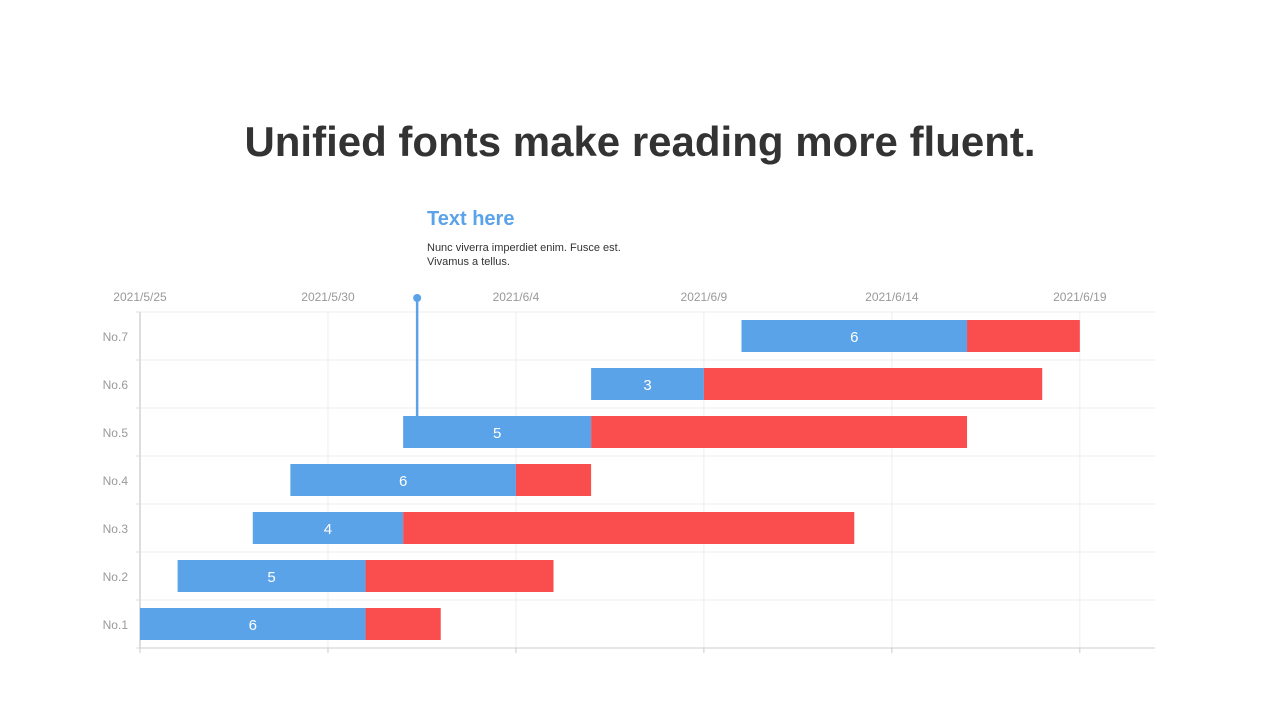 This screenshot has width=1280, height=720. Describe the element at coordinates (116, 529) in the screenshot. I see `y-tick-label: No.3` at that location.